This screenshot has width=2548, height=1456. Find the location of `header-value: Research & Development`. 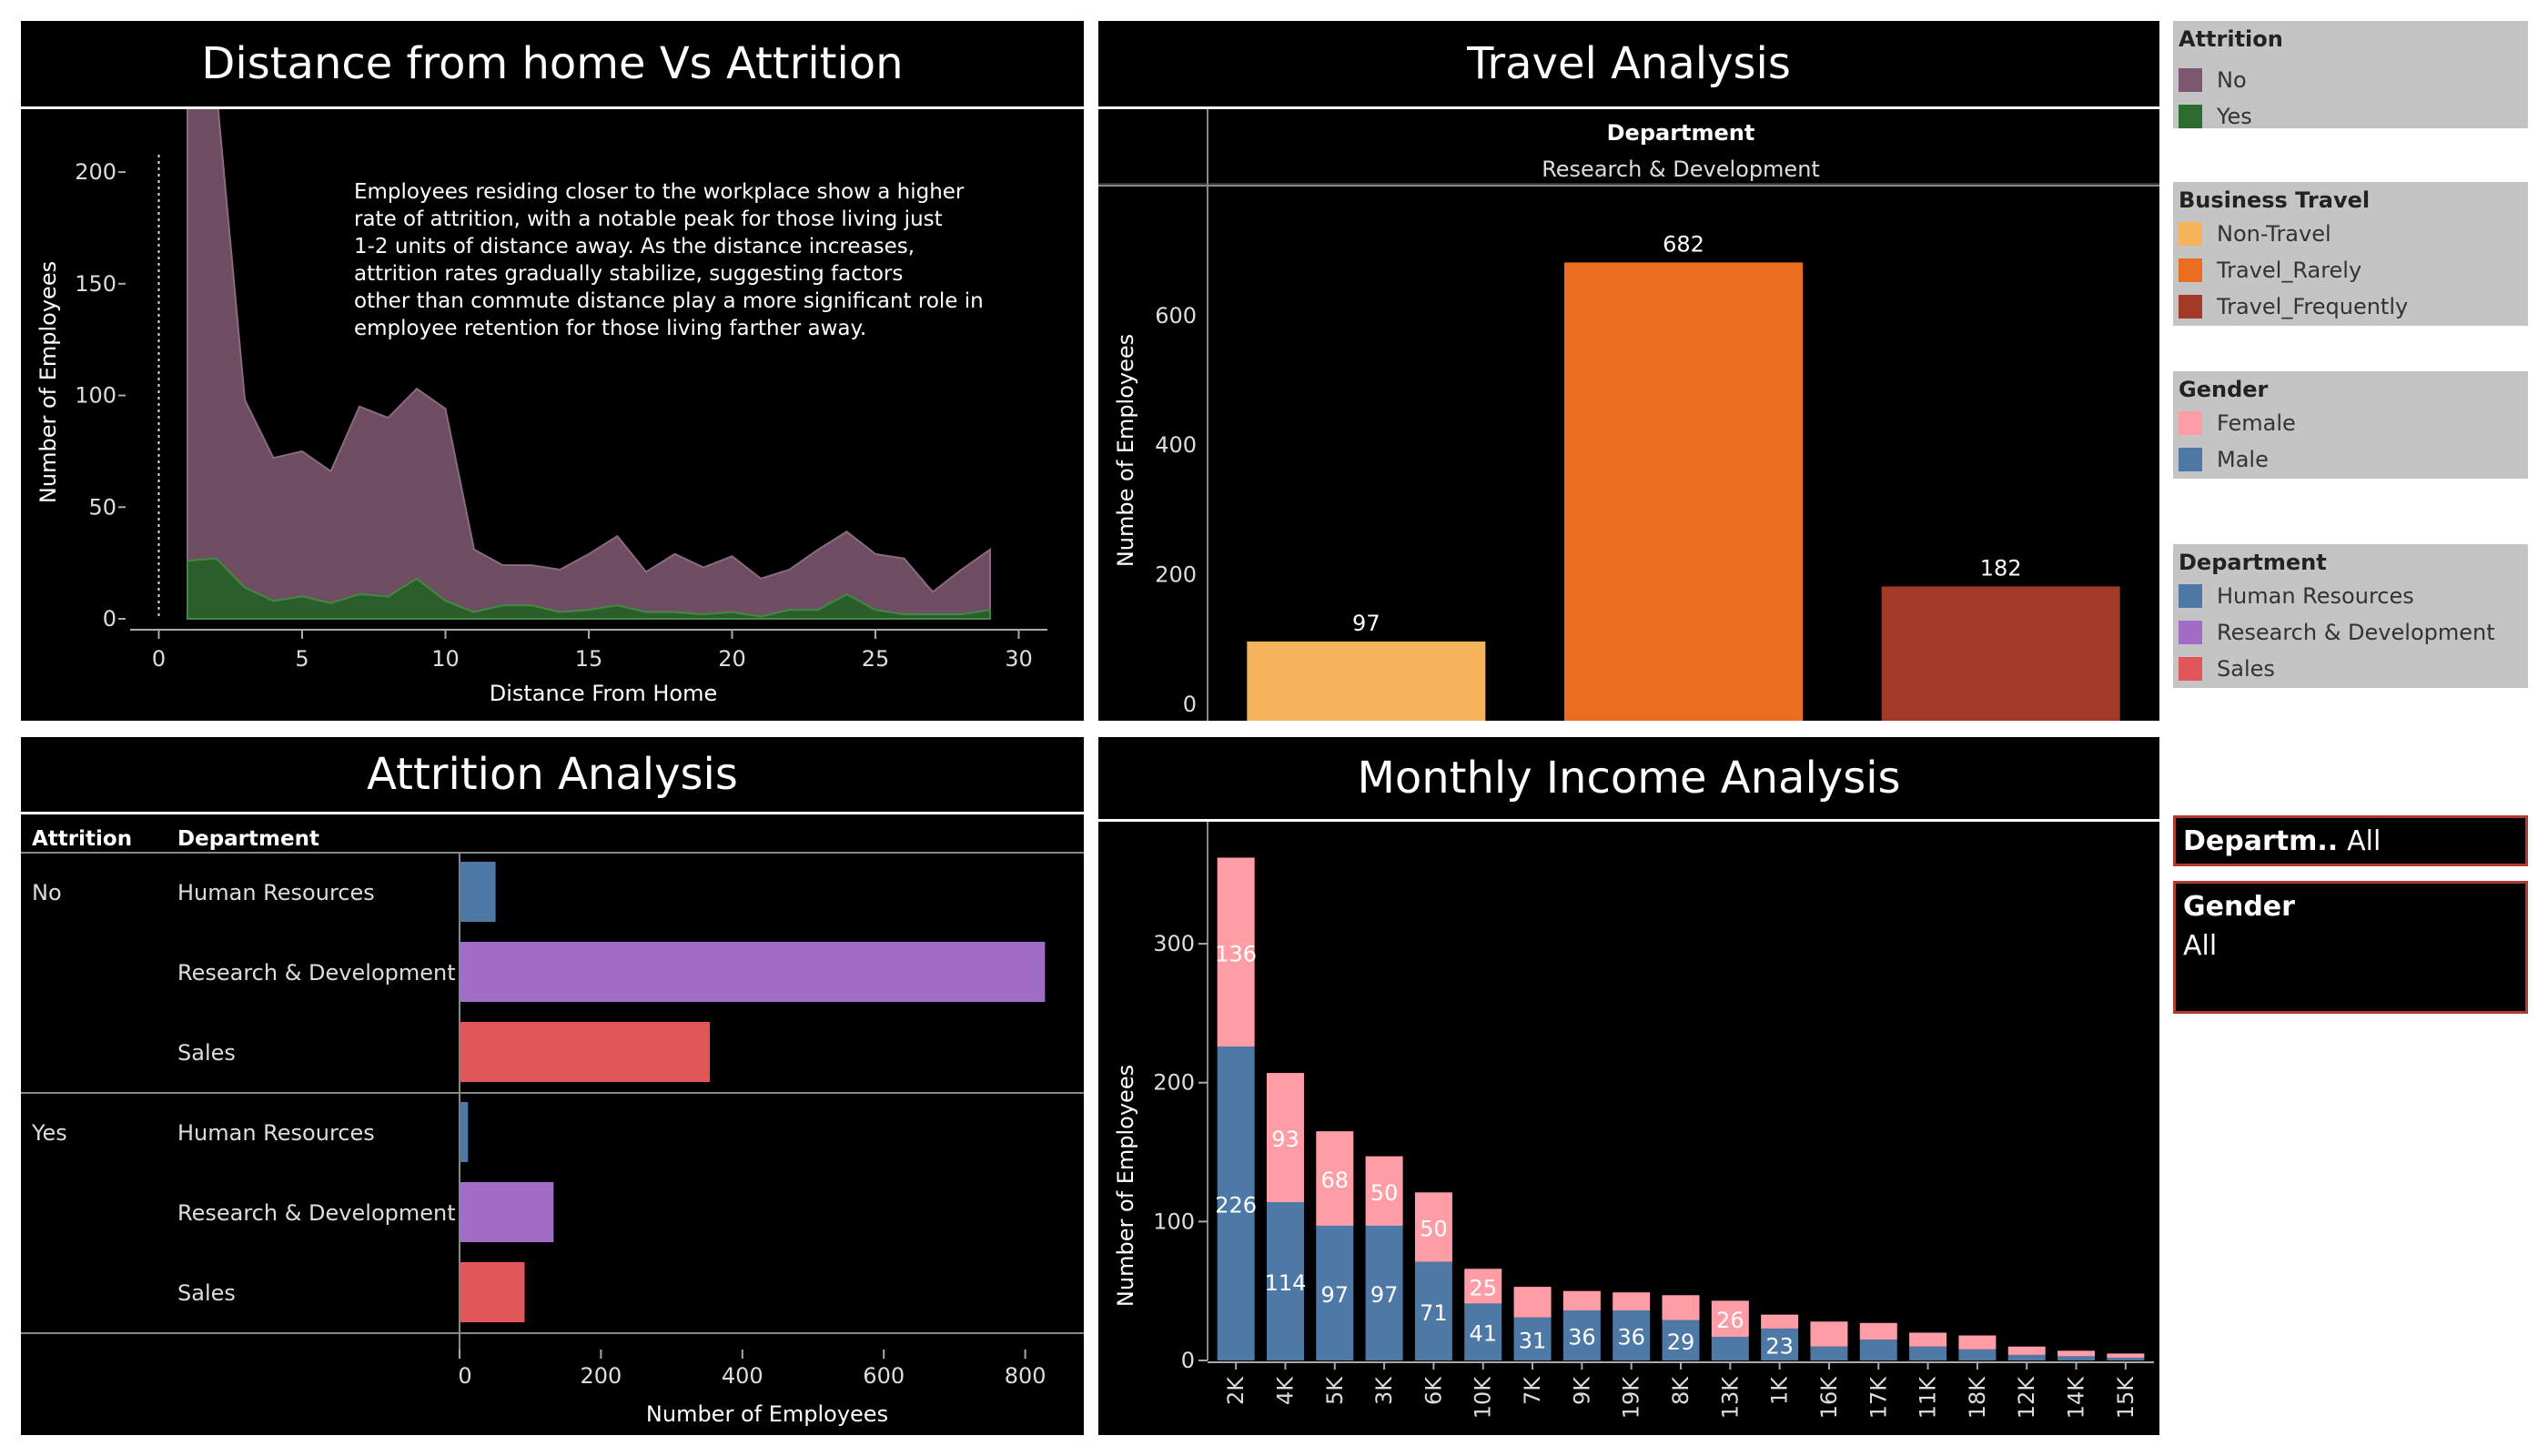

header-value: Research & Development is located at coordinates (1681, 170).